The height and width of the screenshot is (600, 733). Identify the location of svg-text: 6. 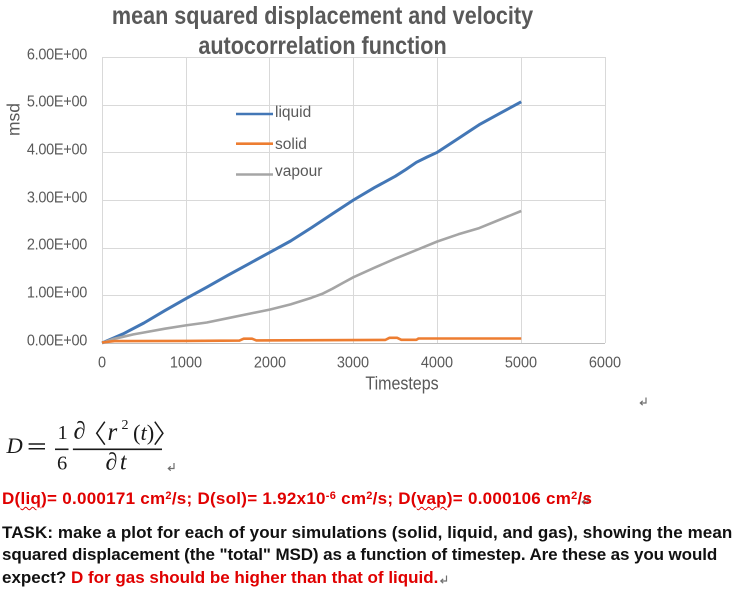
(62, 464).